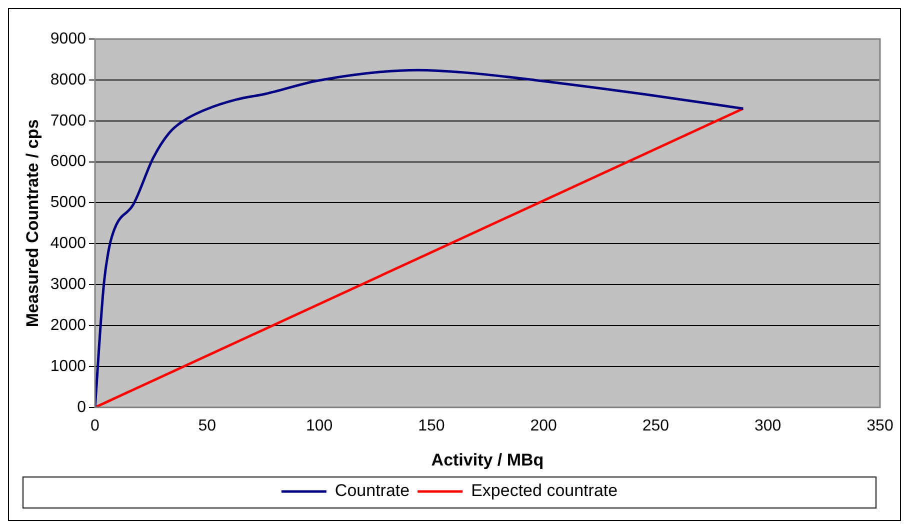  I want to click on y-tick-label: 9000, so click(68, 39).